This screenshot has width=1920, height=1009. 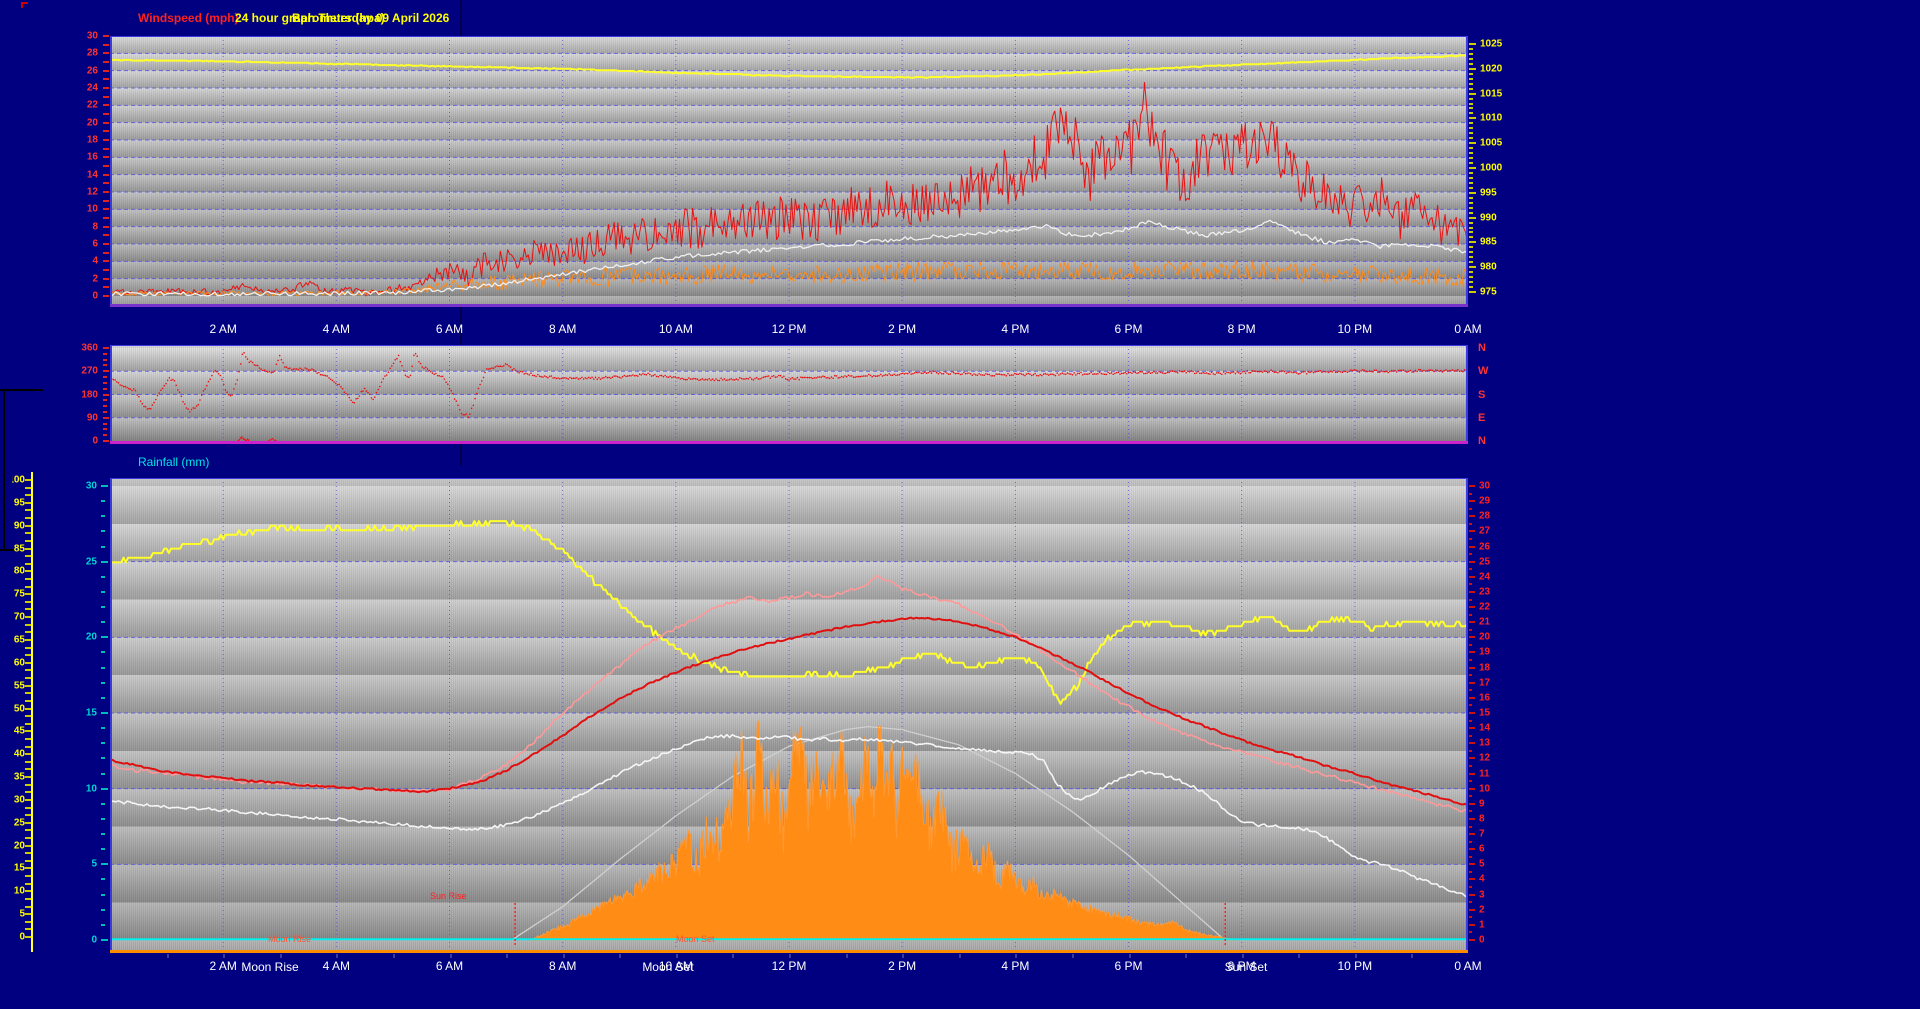 I want to click on dir-compass-letter: S, so click(x=1482, y=394).